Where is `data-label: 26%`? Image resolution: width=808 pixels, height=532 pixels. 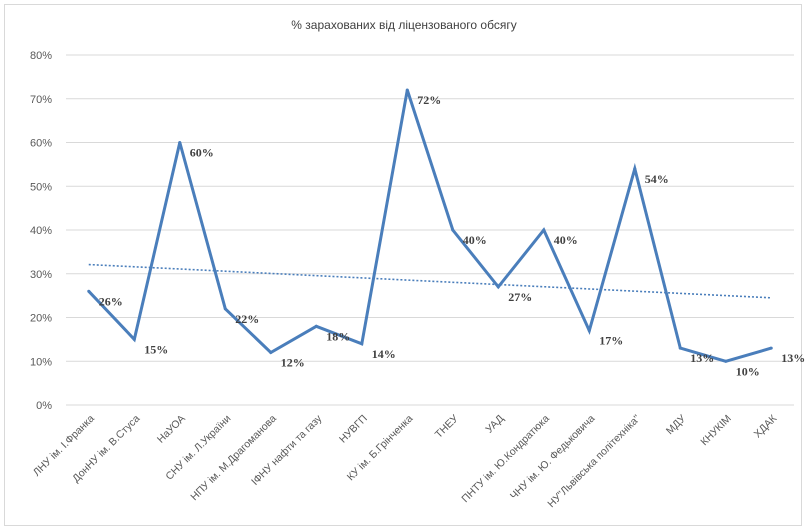 data-label: 26% is located at coordinates (111, 301).